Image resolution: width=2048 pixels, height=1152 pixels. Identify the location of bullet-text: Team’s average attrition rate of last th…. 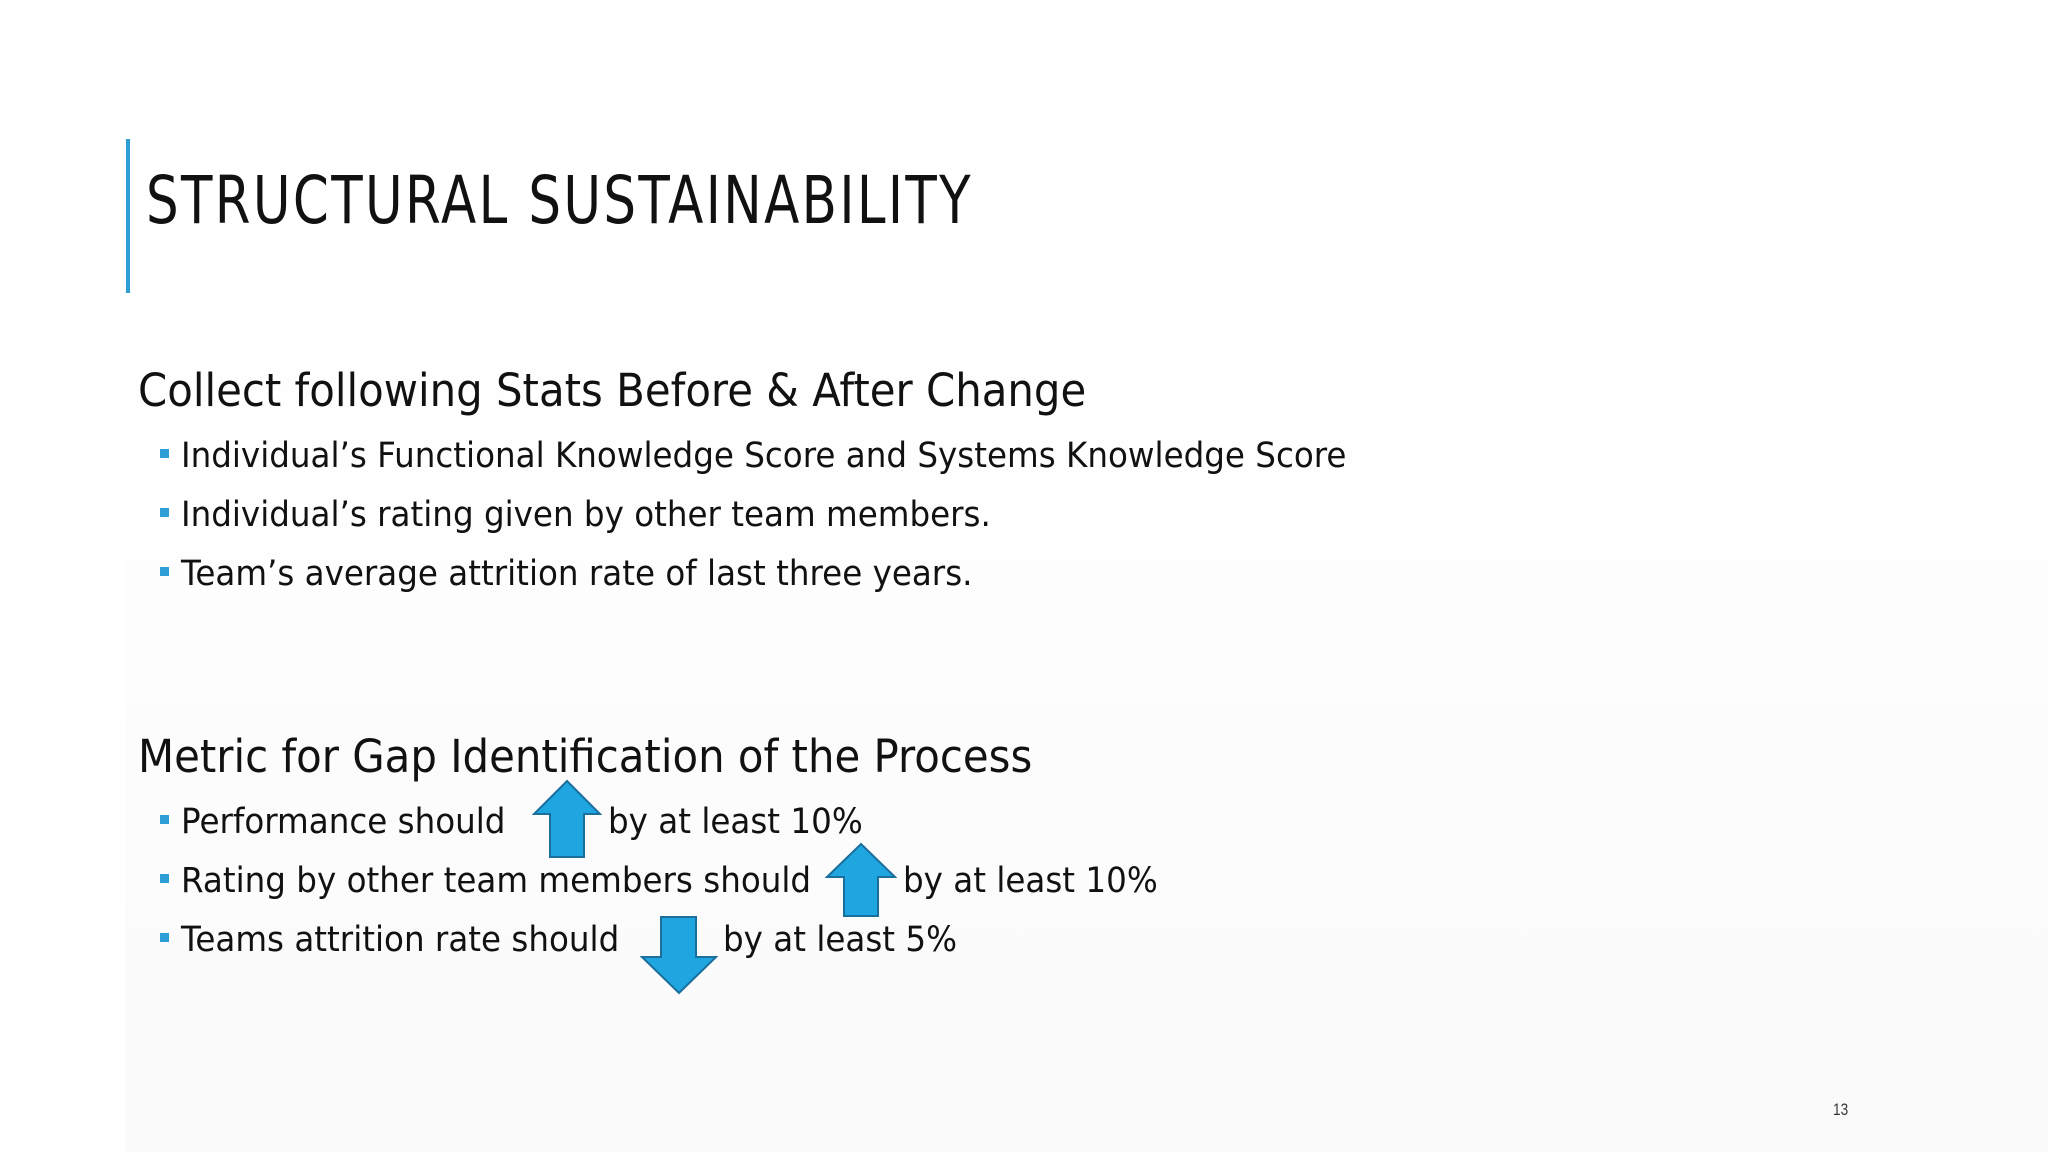
(577, 574).